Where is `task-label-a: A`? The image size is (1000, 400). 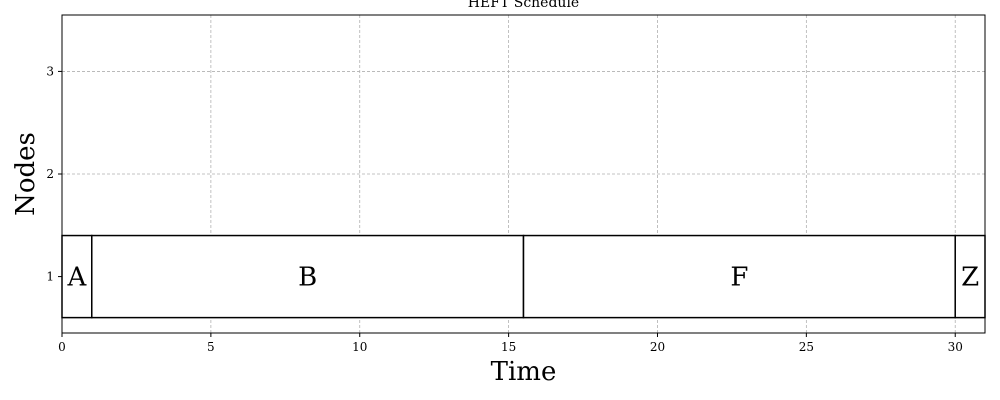 task-label-a: A is located at coordinates (76, 278).